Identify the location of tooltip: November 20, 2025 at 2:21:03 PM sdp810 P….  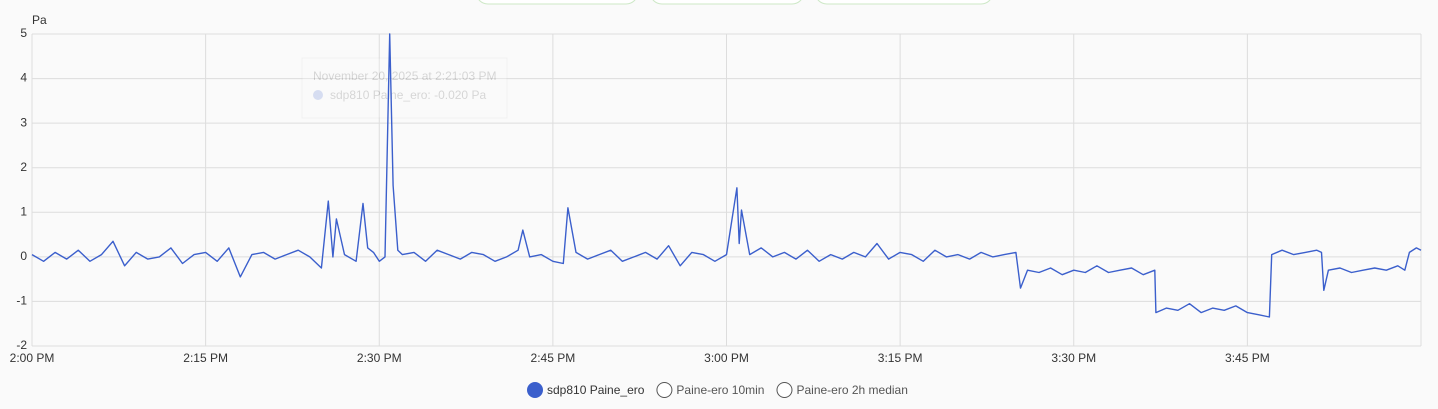
(404, 88).